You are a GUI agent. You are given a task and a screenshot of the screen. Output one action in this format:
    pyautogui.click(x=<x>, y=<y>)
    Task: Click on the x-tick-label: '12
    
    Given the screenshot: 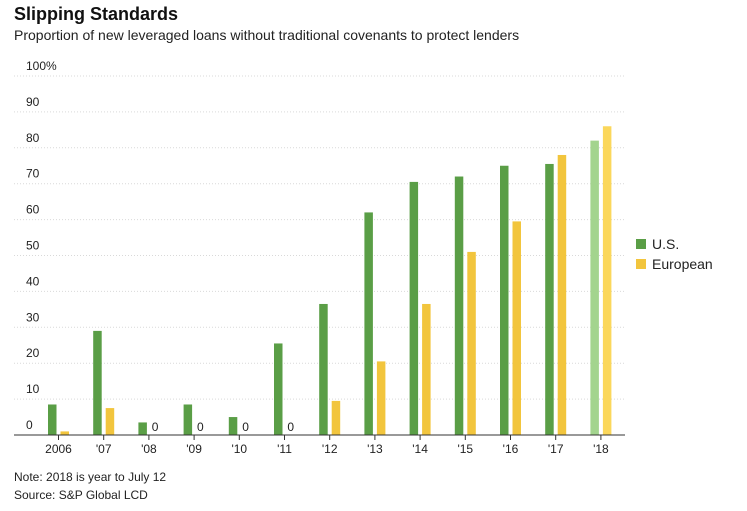 What is the action you would take?
    pyautogui.click(x=330, y=449)
    